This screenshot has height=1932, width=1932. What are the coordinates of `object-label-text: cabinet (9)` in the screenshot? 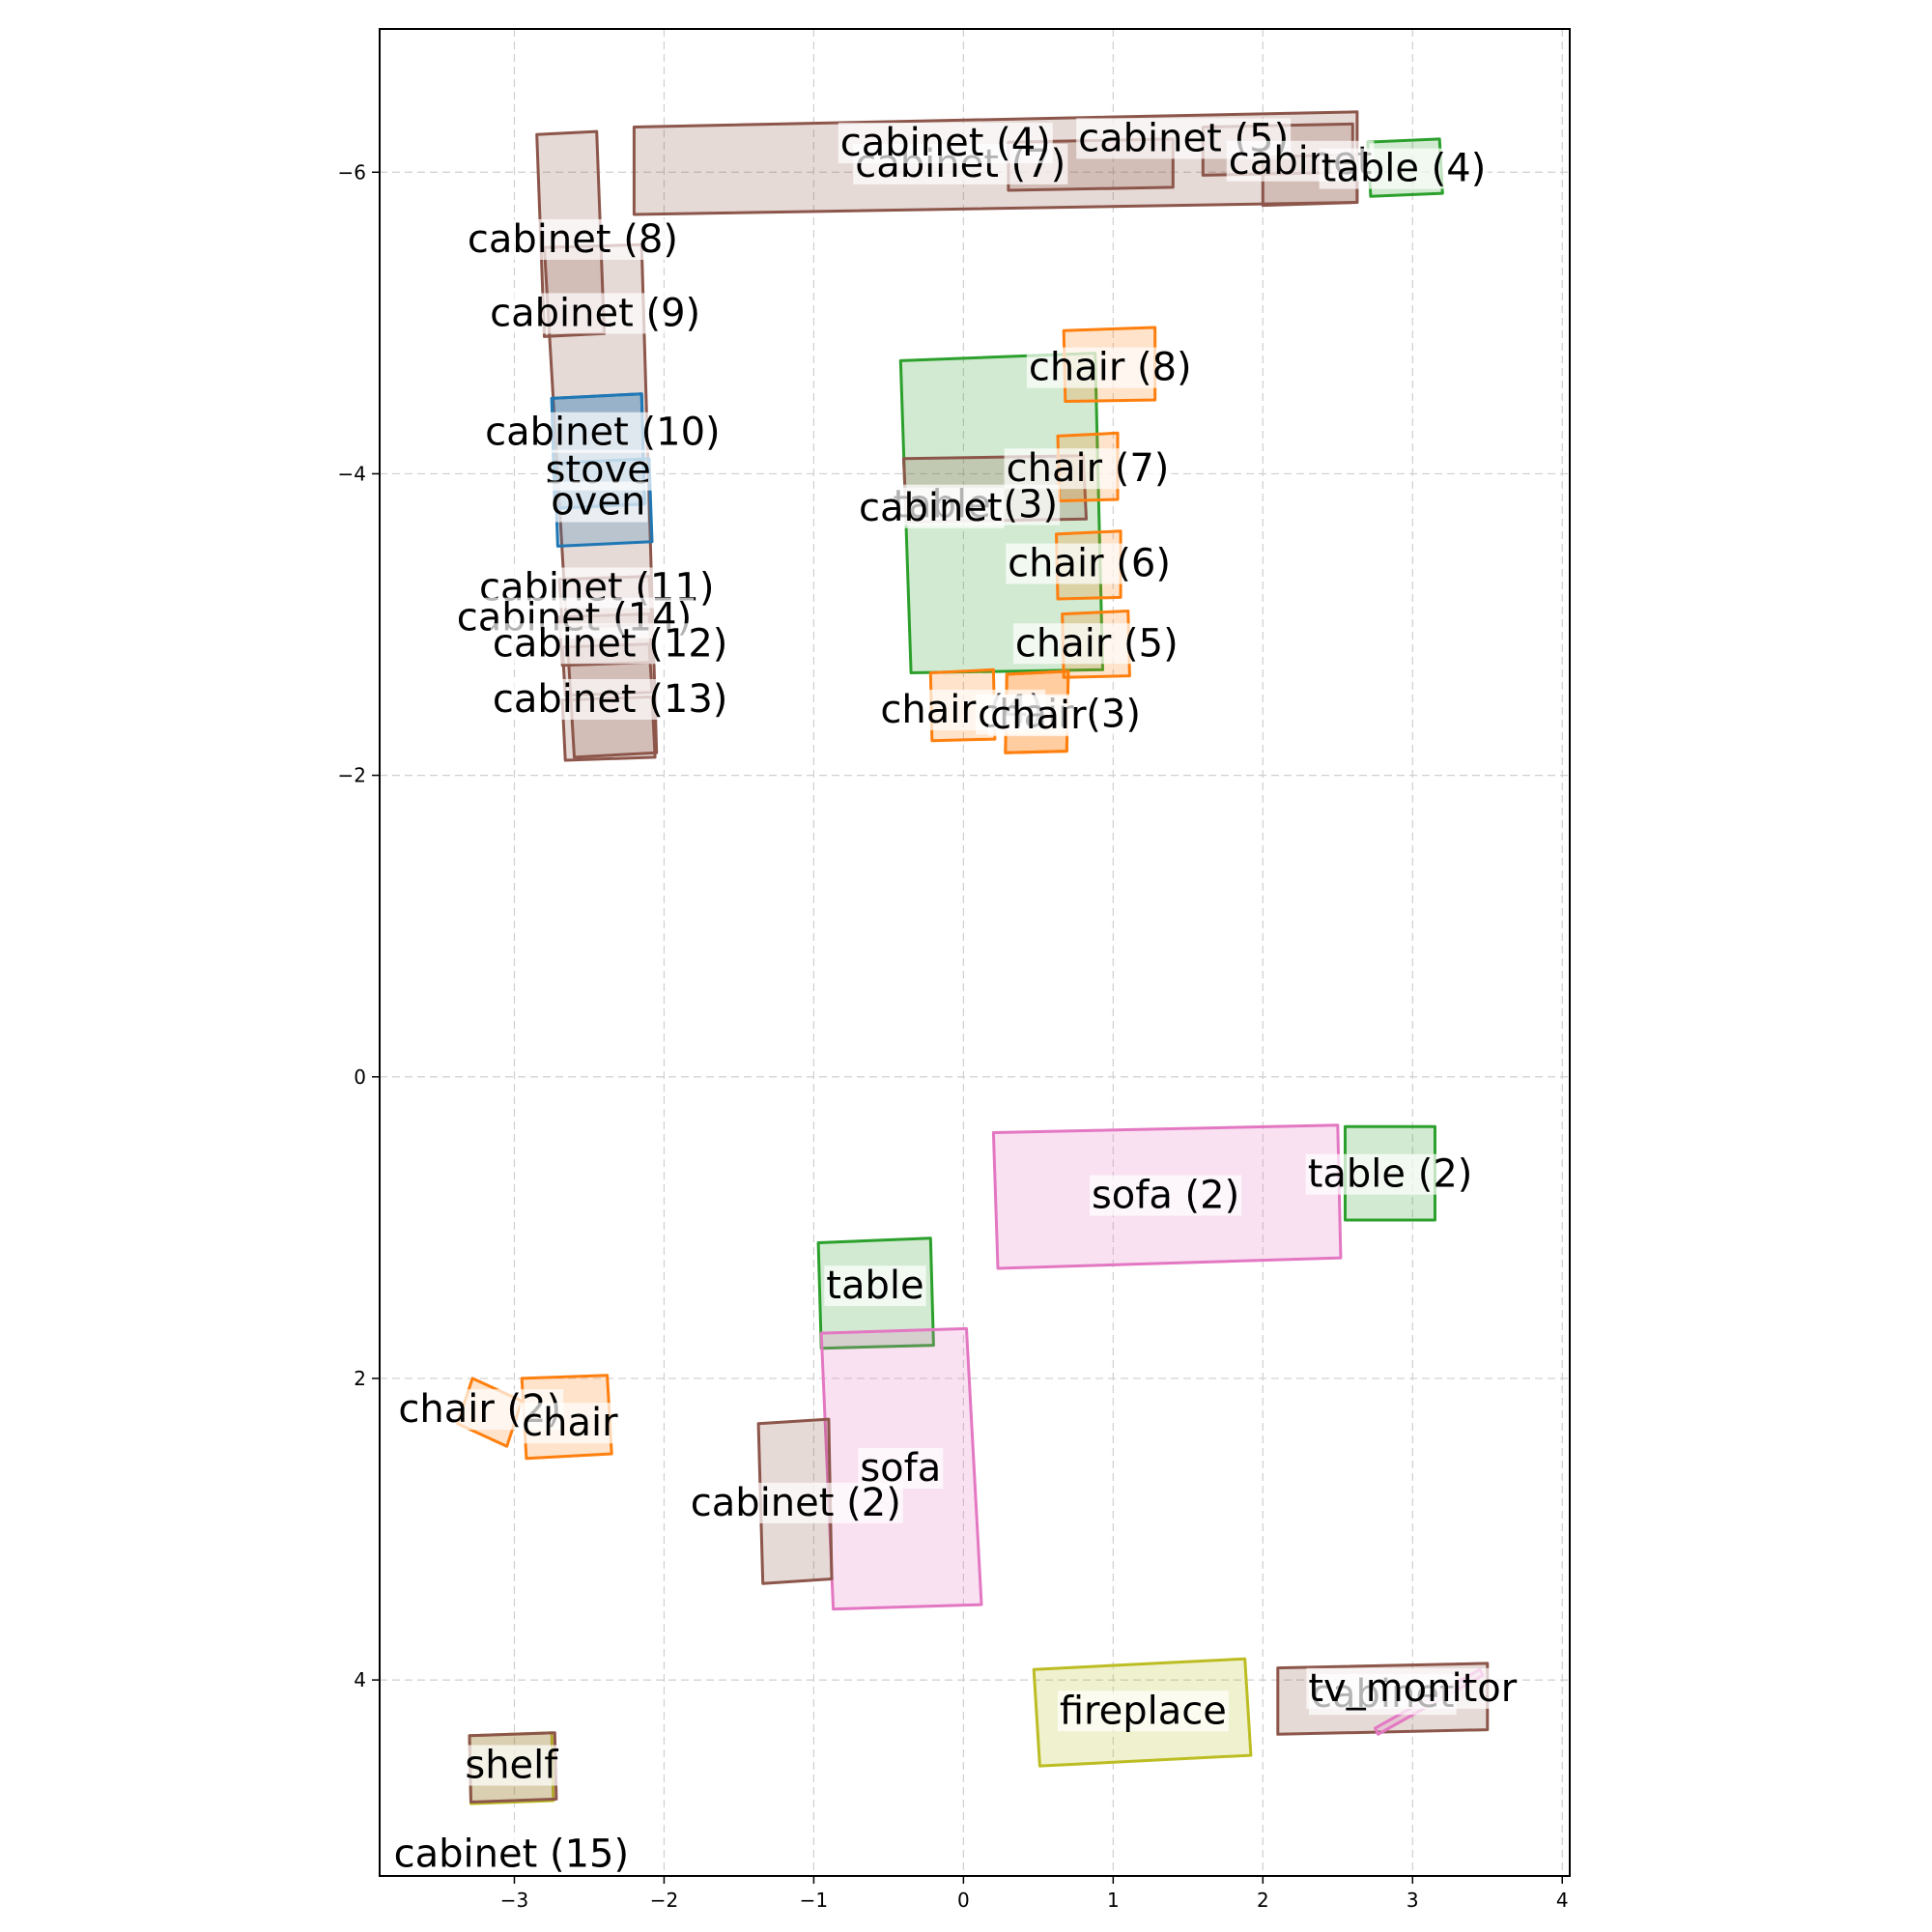 It's located at (595, 313).